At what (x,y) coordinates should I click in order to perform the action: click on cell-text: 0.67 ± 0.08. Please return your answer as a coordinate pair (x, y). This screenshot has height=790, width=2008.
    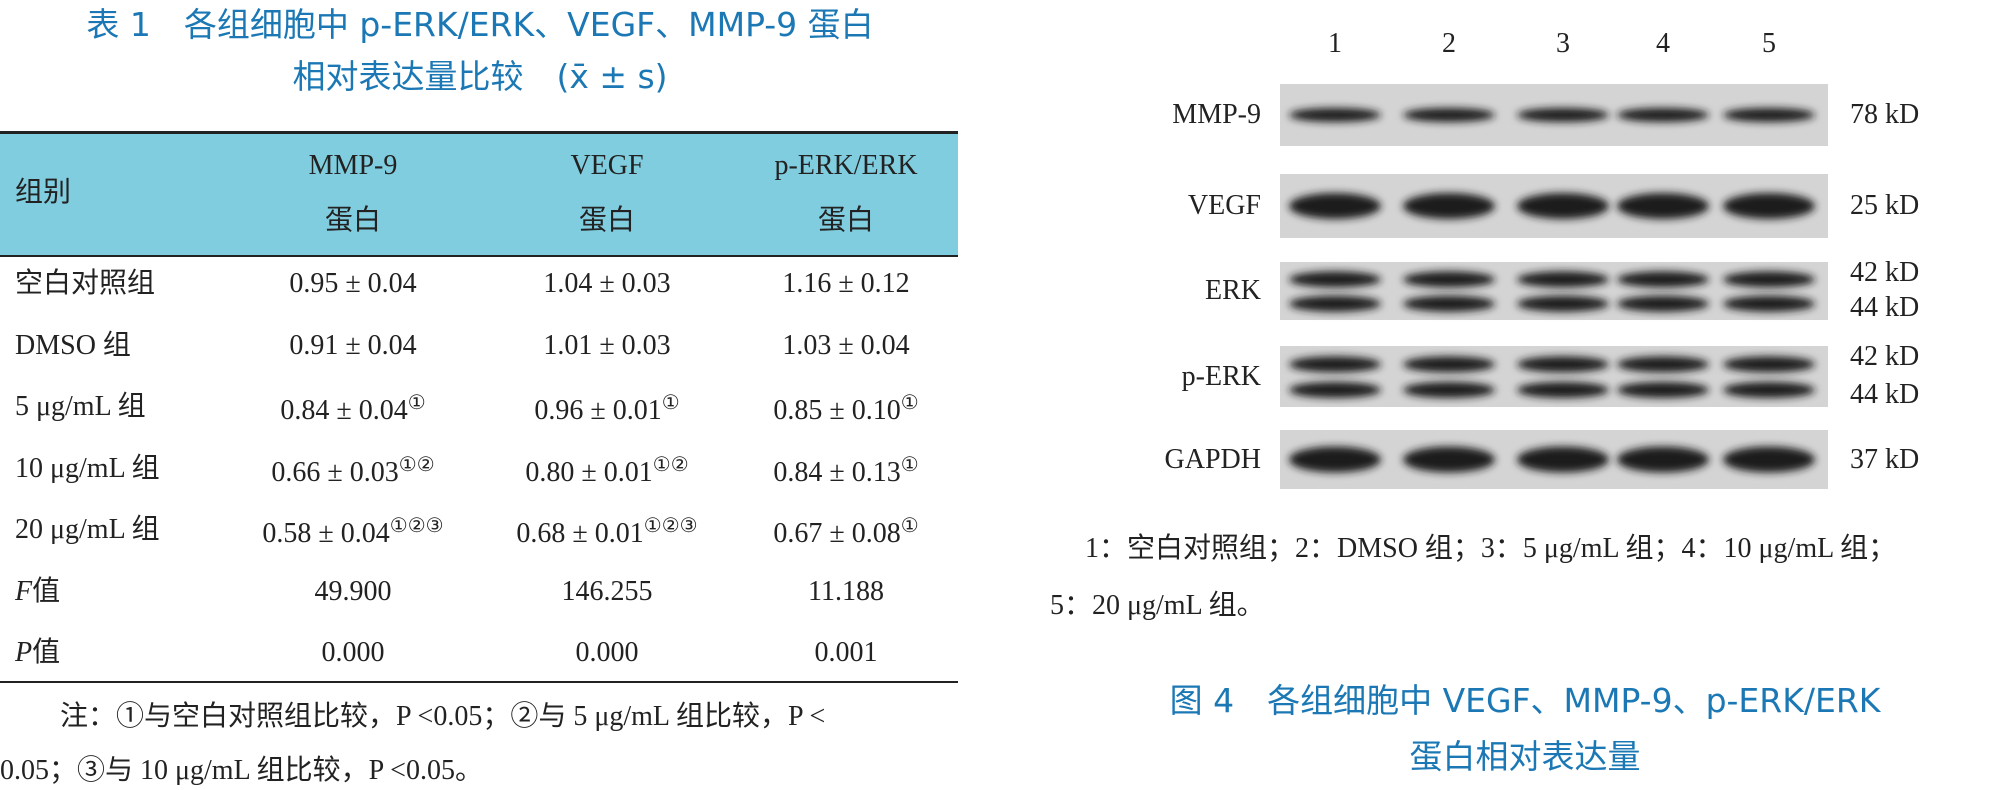
    Looking at the image, I should click on (837, 533).